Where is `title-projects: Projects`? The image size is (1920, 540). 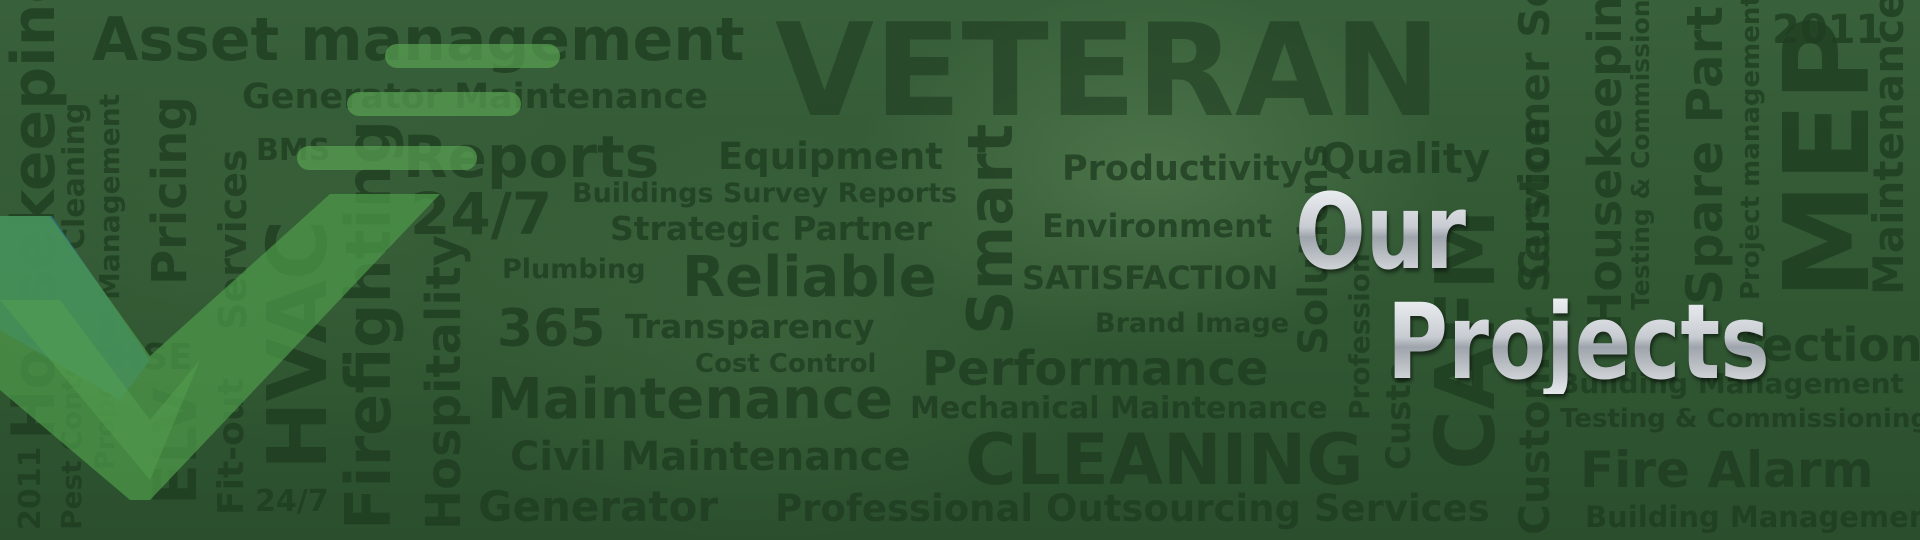
title-projects: Projects is located at coordinates (1578, 342).